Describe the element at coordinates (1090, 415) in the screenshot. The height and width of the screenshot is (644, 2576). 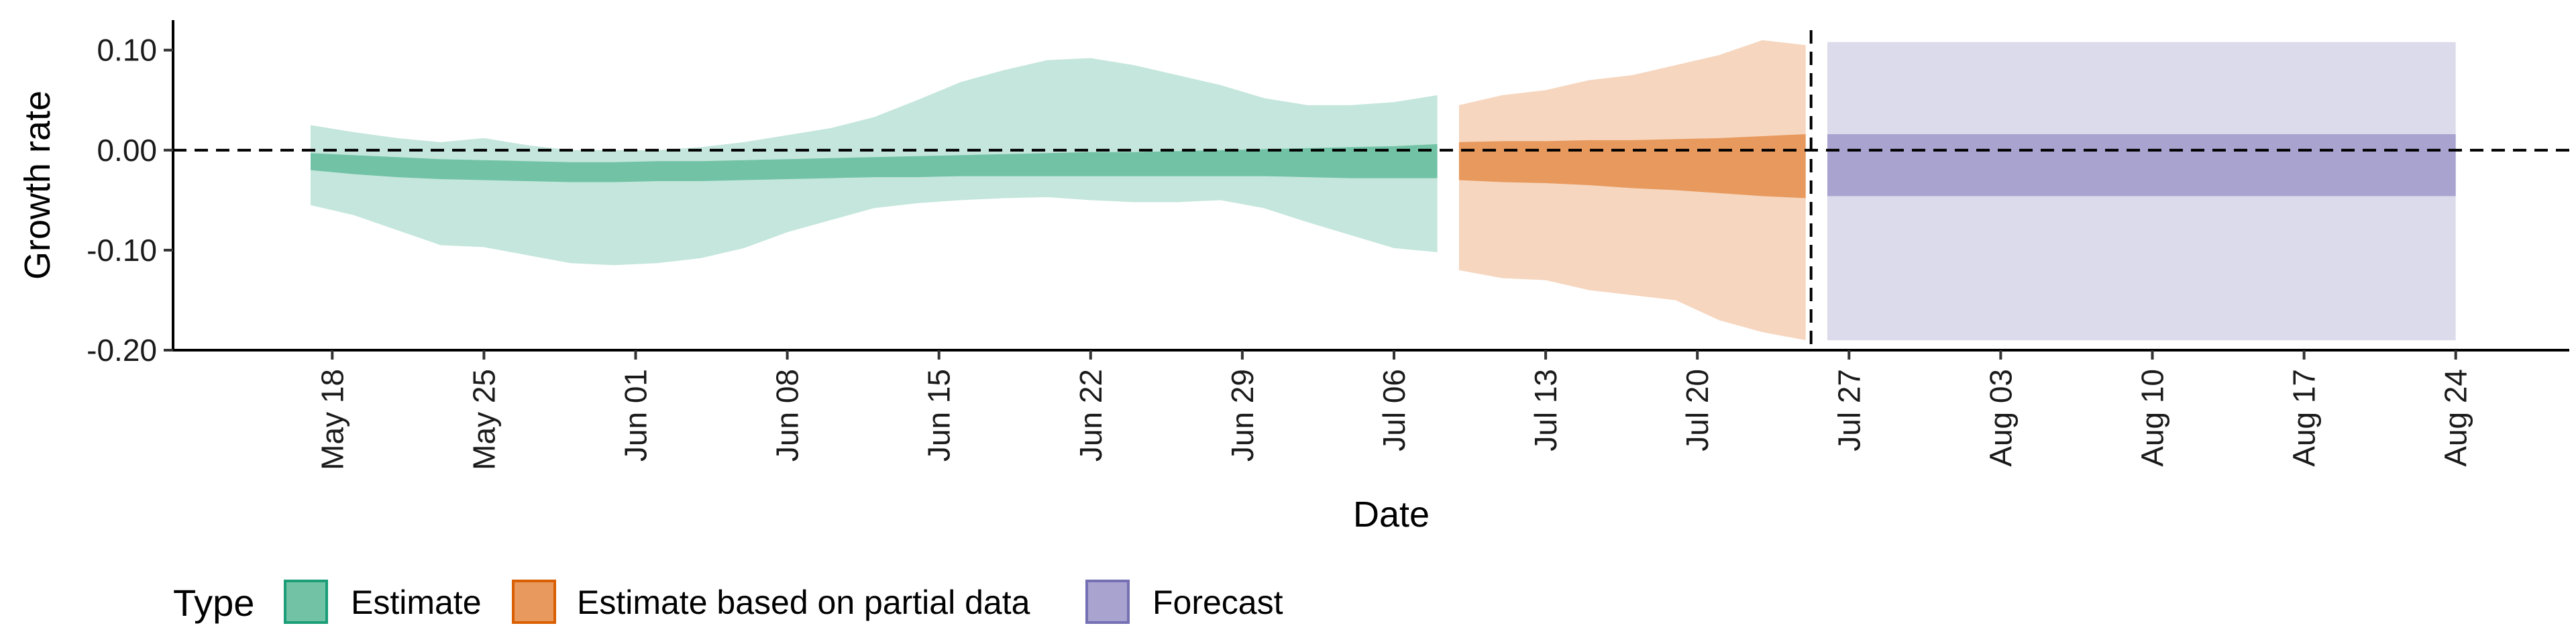
I see `x-tick-label: Jun 22` at that location.